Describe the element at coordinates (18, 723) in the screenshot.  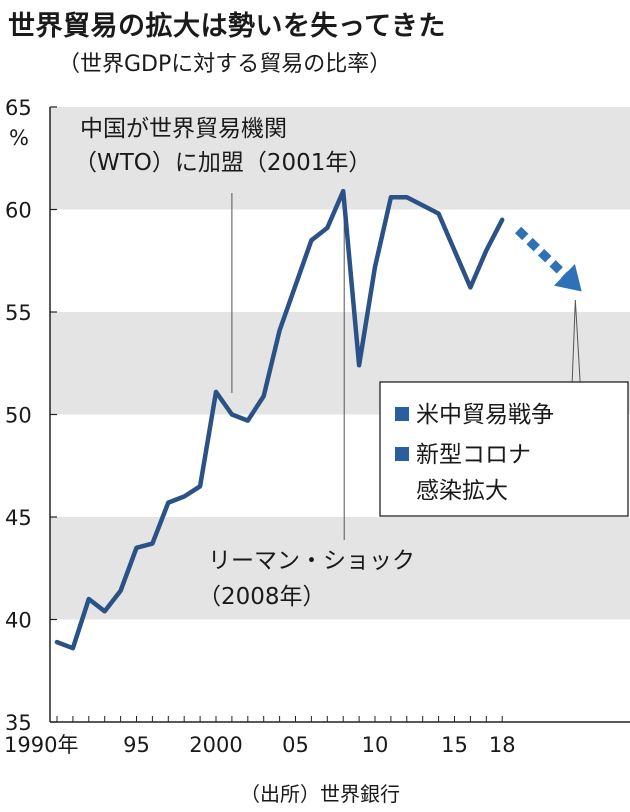
I see `y-tick-label-35: 35` at that location.